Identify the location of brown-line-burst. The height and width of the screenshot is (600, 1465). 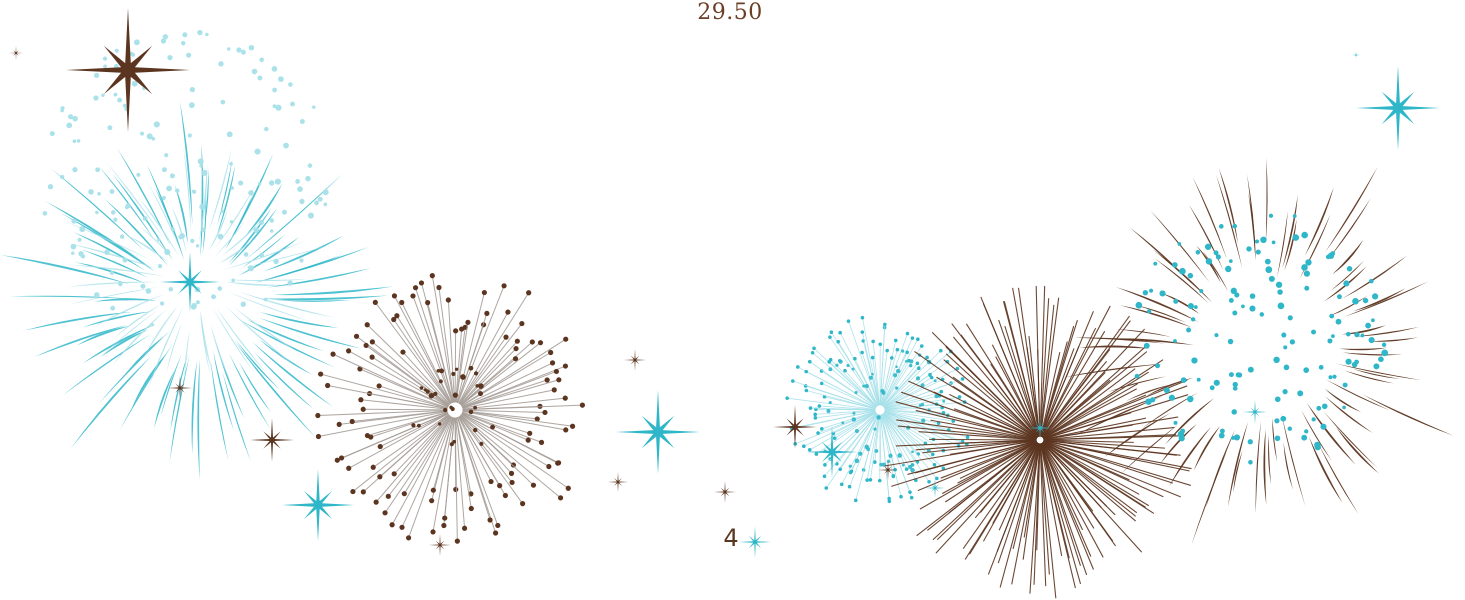
(1038, 442).